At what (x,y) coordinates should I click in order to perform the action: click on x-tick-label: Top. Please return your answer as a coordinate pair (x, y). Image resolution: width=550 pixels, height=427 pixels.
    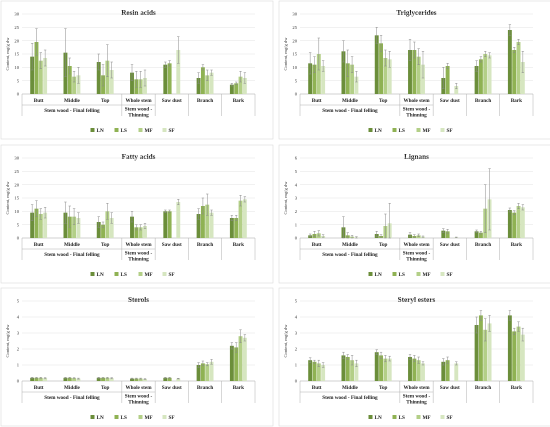
    Looking at the image, I should click on (105, 101).